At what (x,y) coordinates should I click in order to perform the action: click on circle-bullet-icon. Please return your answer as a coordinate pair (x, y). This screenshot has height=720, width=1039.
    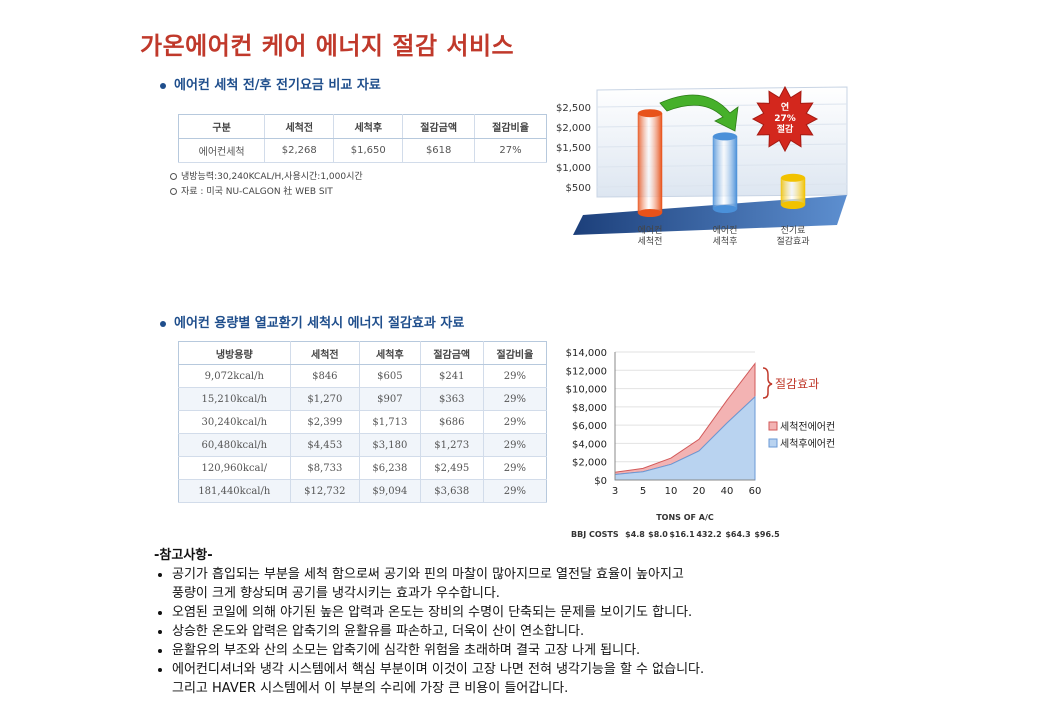
    Looking at the image, I should click on (173, 191).